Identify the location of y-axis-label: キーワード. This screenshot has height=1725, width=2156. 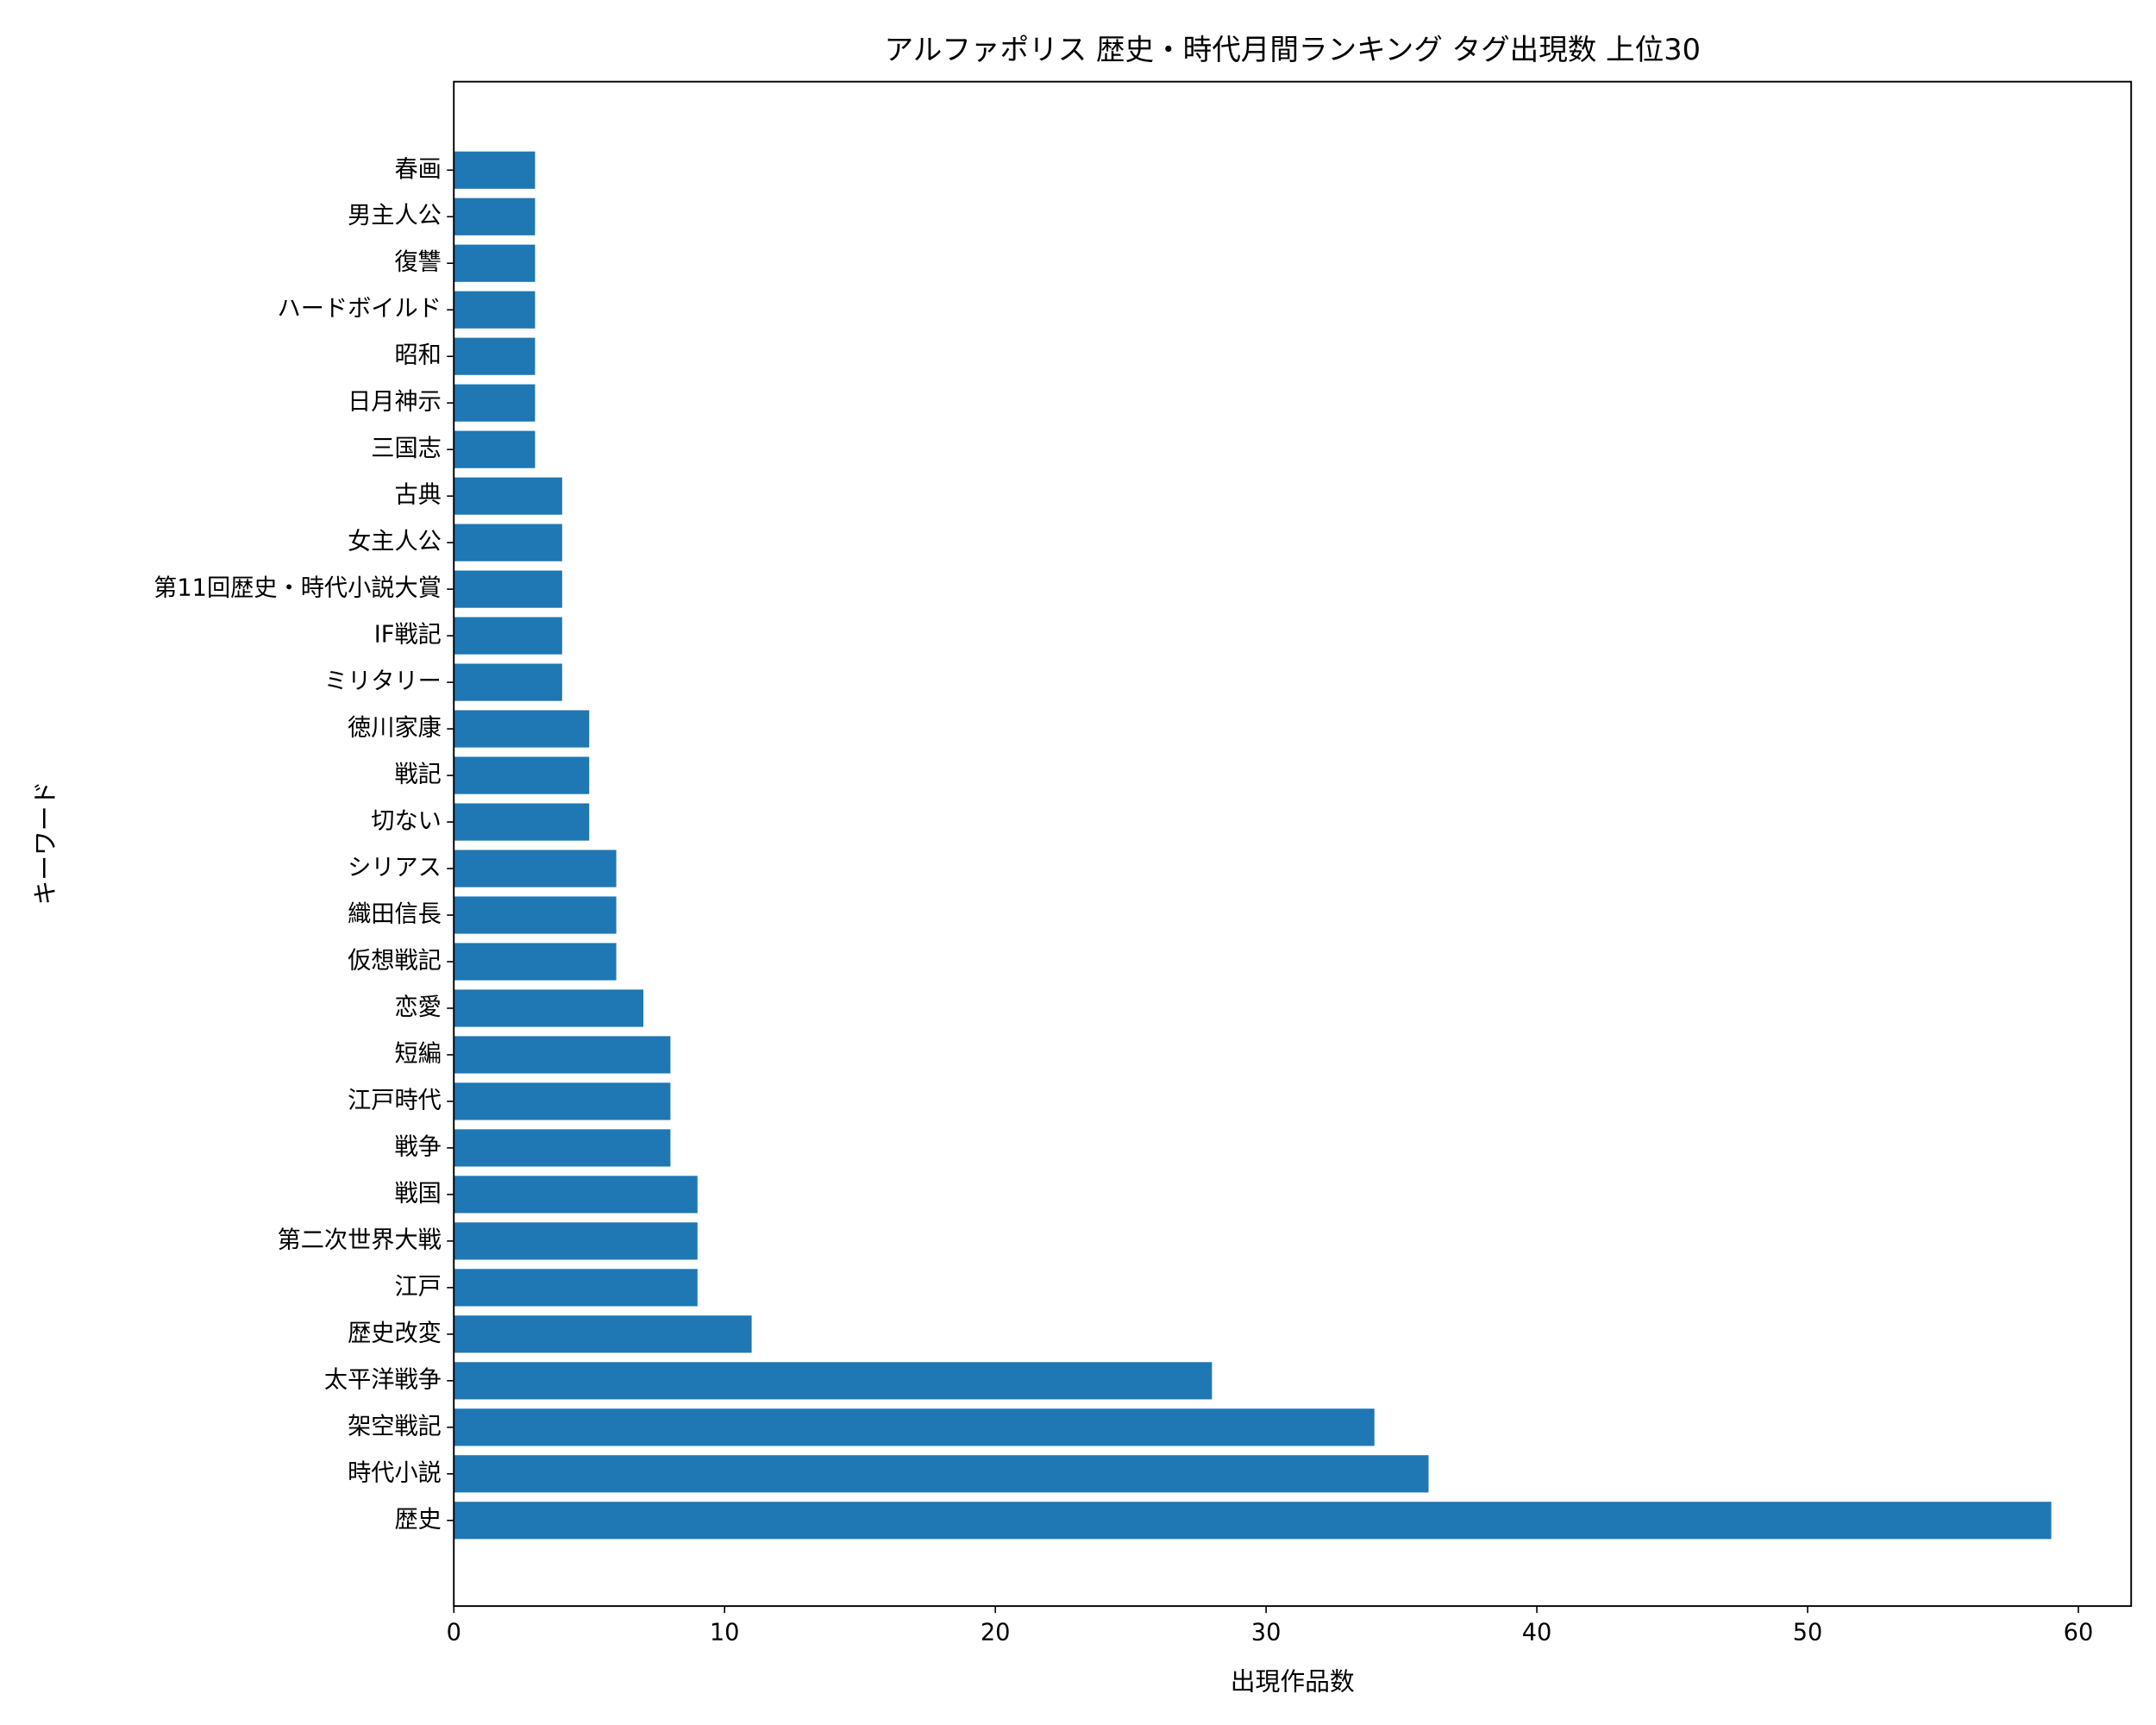
(45, 843).